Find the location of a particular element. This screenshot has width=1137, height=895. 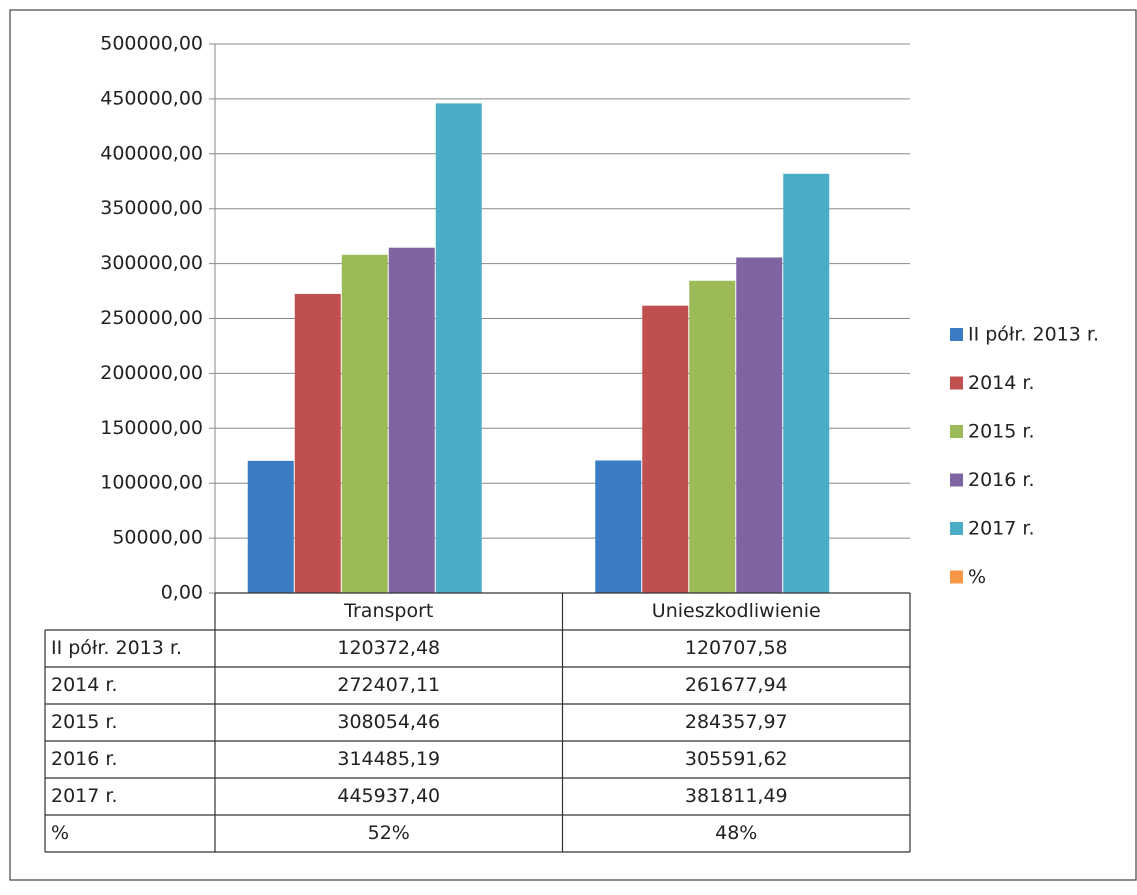

y-tick-label: 500000,00 is located at coordinates (151, 44).